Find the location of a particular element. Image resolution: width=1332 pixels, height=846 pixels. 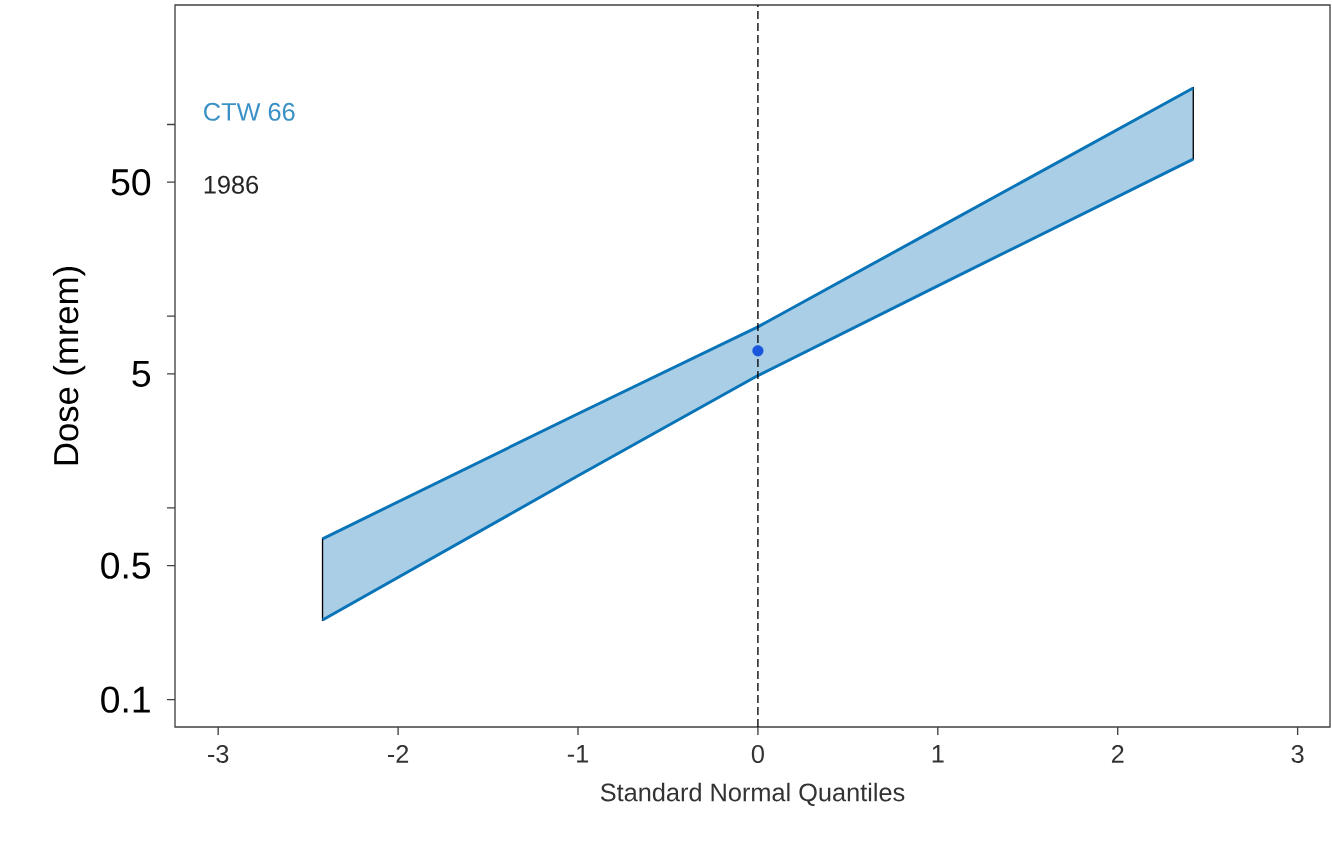

annotation: CTW 66 is located at coordinates (249, 111).